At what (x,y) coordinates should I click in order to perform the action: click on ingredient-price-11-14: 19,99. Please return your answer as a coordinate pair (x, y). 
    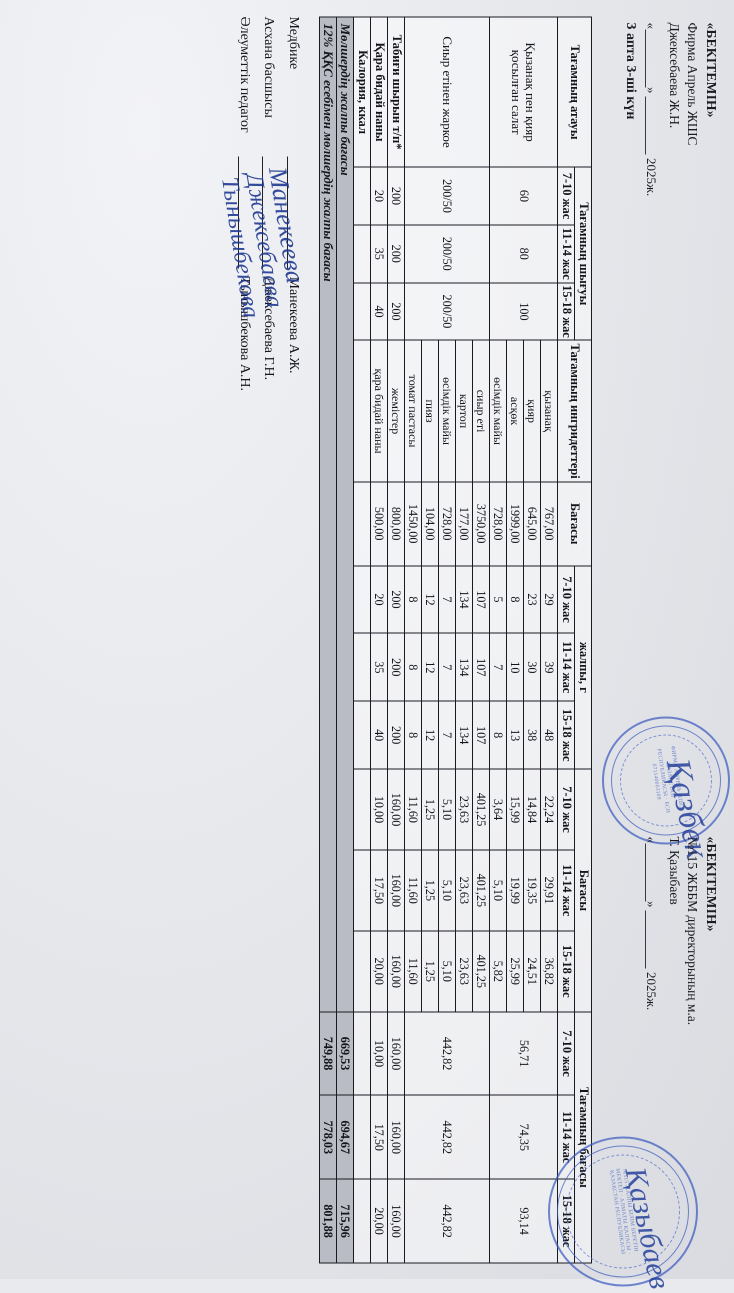
    Looking at the image, I should click on (515, 890).